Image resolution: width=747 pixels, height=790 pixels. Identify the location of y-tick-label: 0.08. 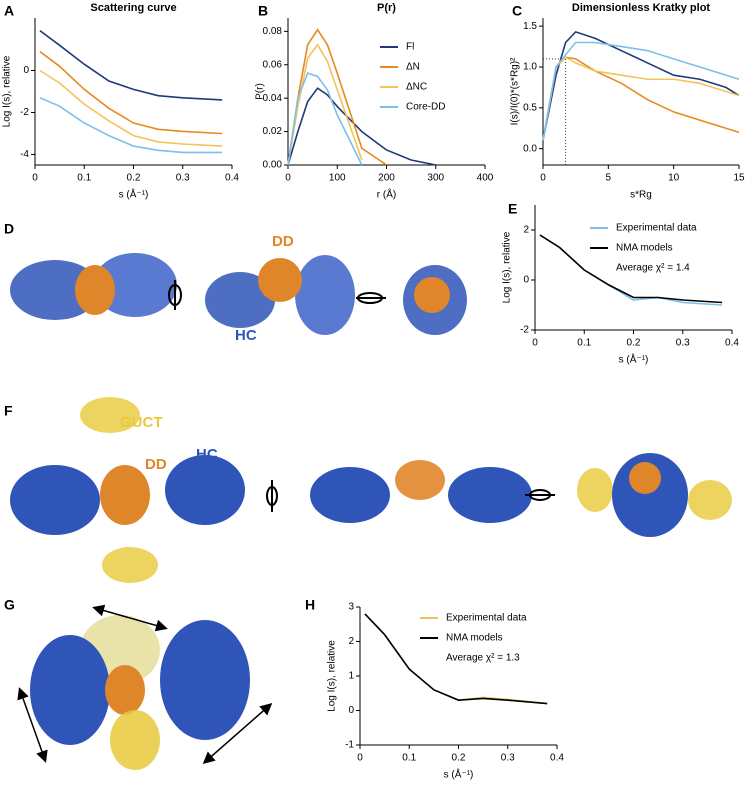
(273, 31).